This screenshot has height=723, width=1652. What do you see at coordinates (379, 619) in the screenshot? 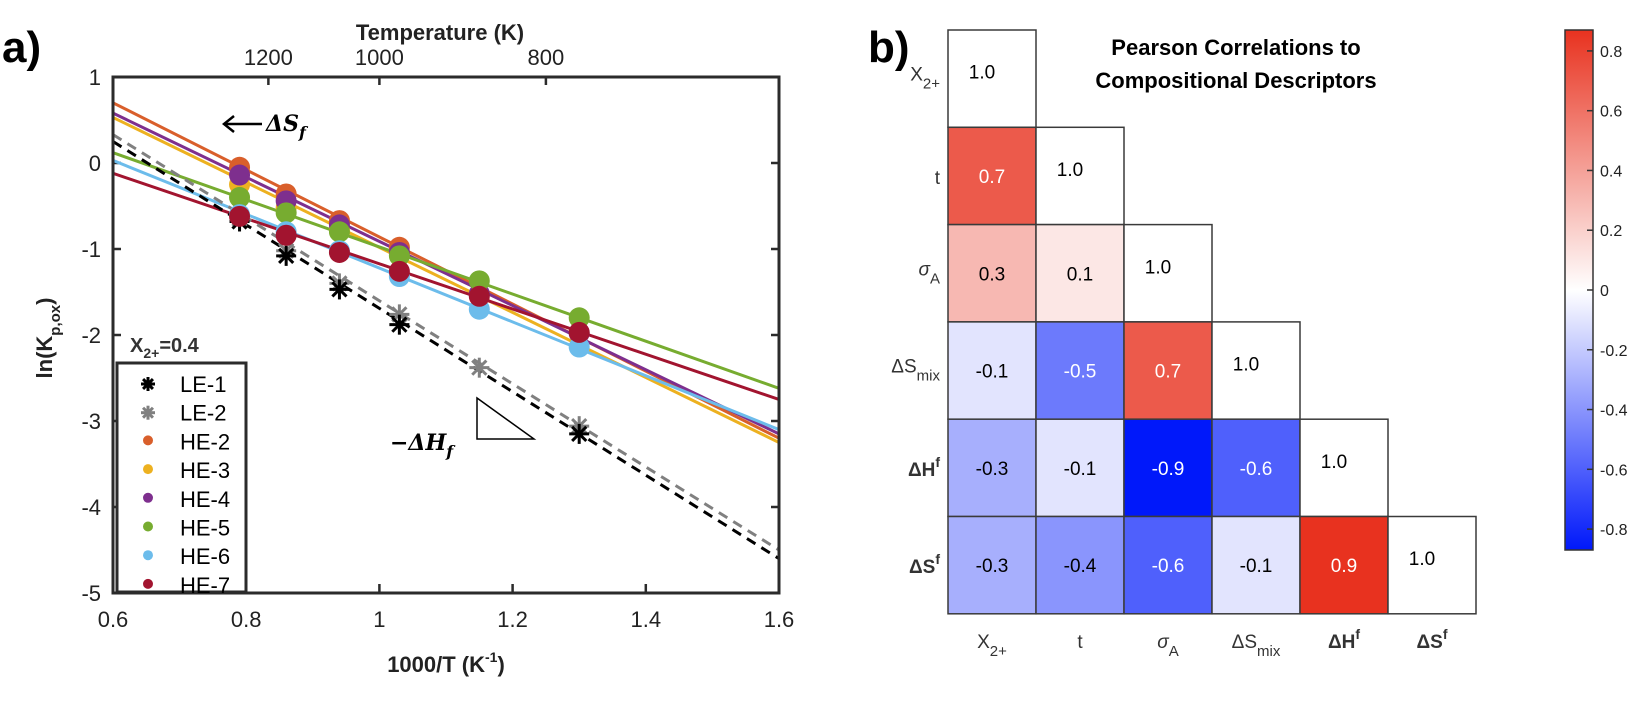
I see `x-tick-label: 1` at bounding box center [379, 619].